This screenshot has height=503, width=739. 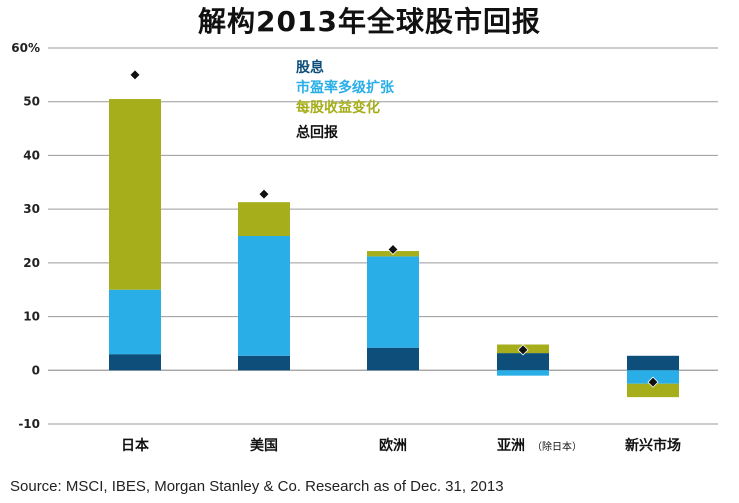 What do you see at coordinates (31, 102) in the screenshot?
I see `y-tick-label: 50` at bounding box center [31, 102].